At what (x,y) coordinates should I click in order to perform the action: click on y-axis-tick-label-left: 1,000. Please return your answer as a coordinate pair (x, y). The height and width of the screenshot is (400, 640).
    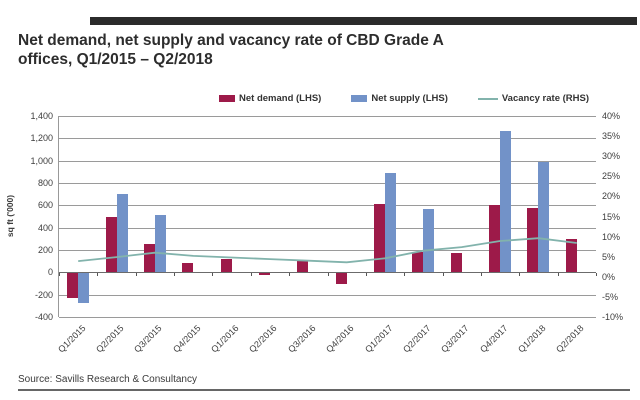
    Looking at the image, I should click on (41, 160).